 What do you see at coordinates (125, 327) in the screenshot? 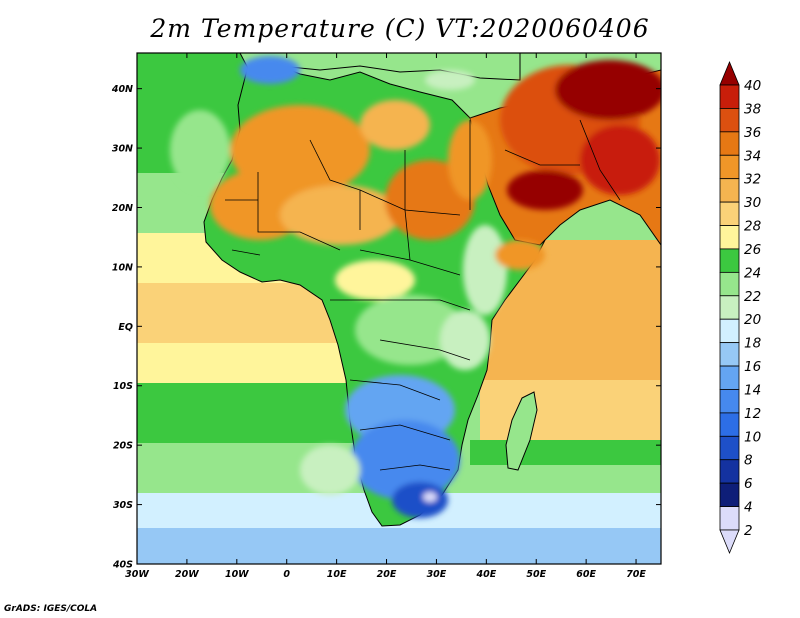
I see `y-tick-label: EQ` at bounding box center [125, 327].